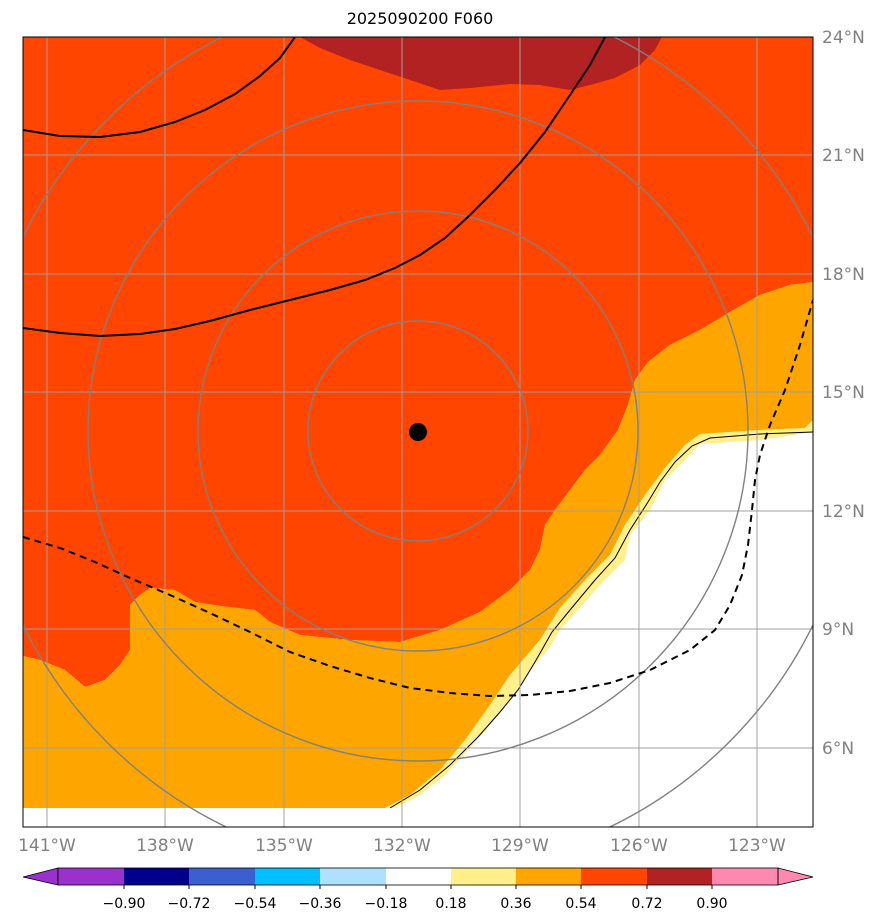  I want to click on map-title: 2025090200 F060, so click(420, 18).